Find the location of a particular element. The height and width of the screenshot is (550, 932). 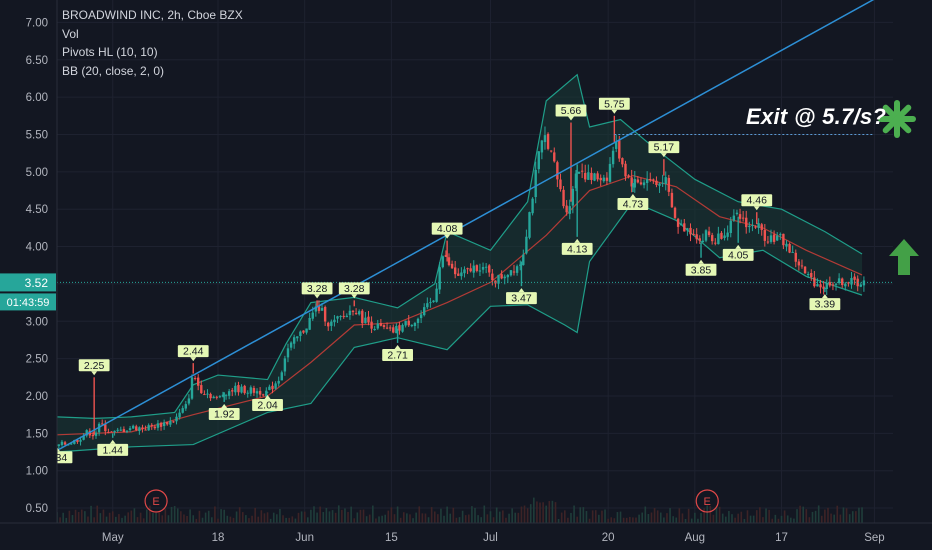

symbol-title: BROADWIND INC, 2h, Cboe BZX is located at coordinates (152, 15).